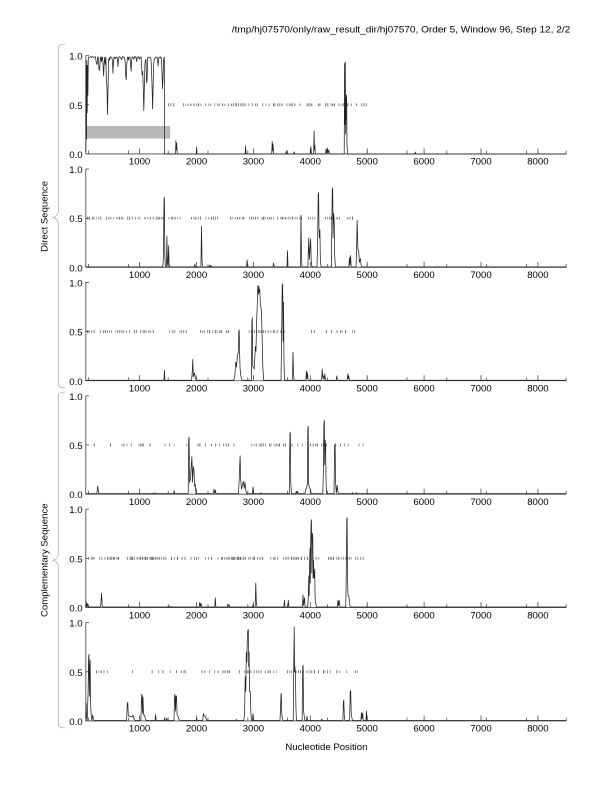 Image resolution: width=612 pixels, height=797 pixels. What do you see at coordinates (45, 560) in the screenshot?
I see `svg-text: Complementary Sequence` at bounding box center [45, 560].